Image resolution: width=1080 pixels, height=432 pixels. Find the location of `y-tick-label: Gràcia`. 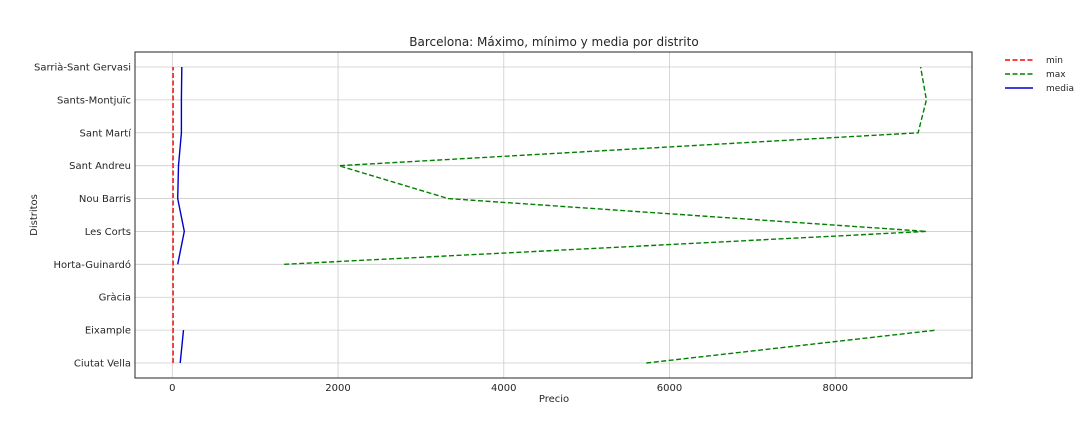

y-tick-label: Gràcia is located at coordinates (115, 298).